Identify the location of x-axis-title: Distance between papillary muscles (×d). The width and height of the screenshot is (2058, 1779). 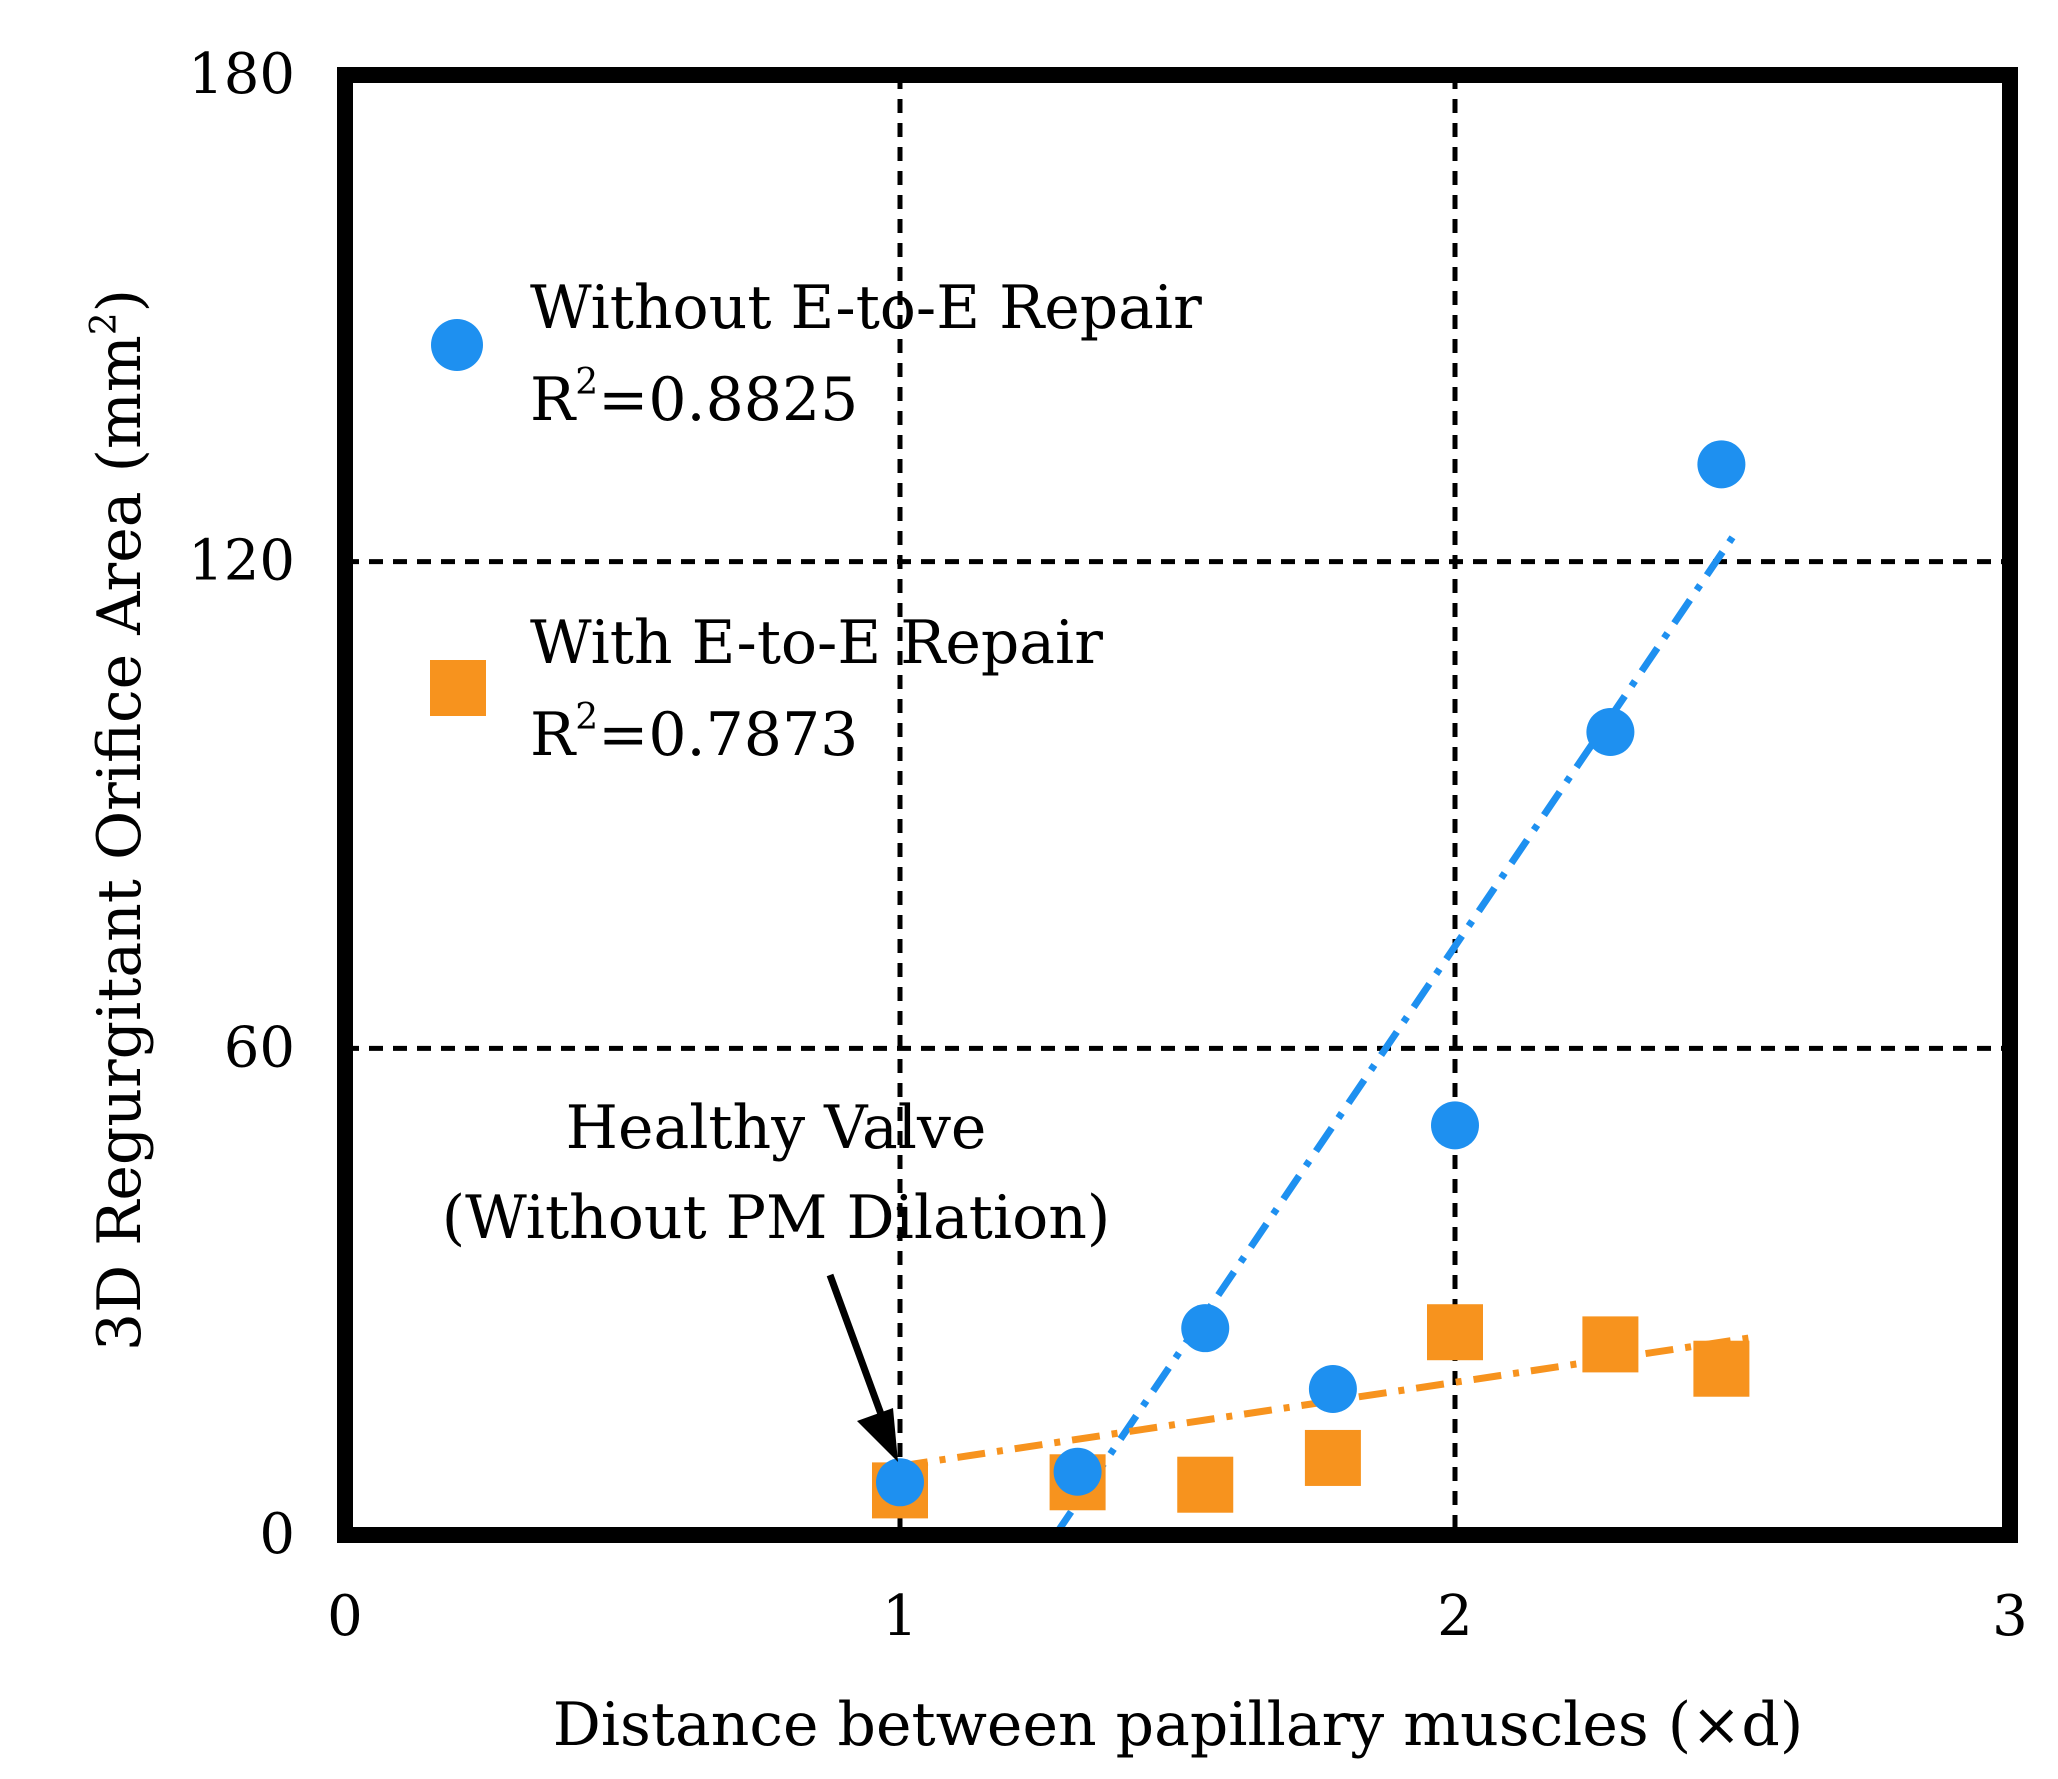
(1178, 1725).